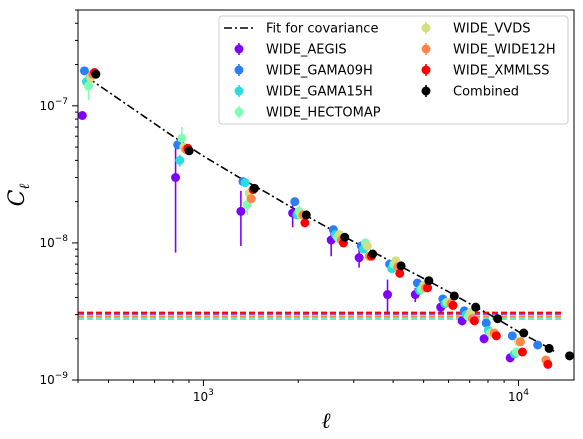 The height and width of the screenshot is (439, 583). Describe the element at coordinates (323, 113) in the screenshot. I see `legend-label: WIDE_HECTOMAP` at that location.